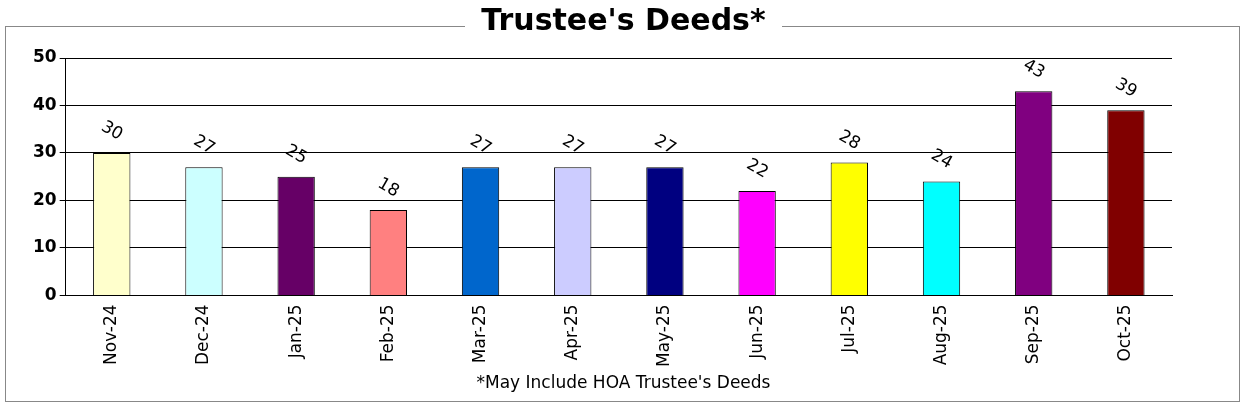 The width and height of the screenshot is (1247, 404). Describe the element at coordinates (1034, 67) in the screenshot. I see `data-label: 43` at that location.